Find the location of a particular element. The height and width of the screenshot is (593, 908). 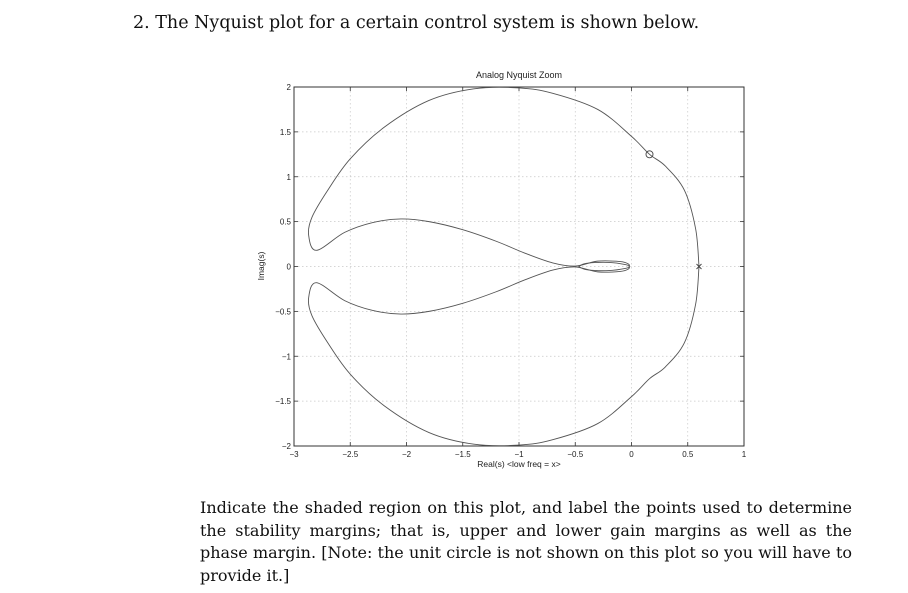

y-tick-label: −2 is located at coordinates (287, 446).